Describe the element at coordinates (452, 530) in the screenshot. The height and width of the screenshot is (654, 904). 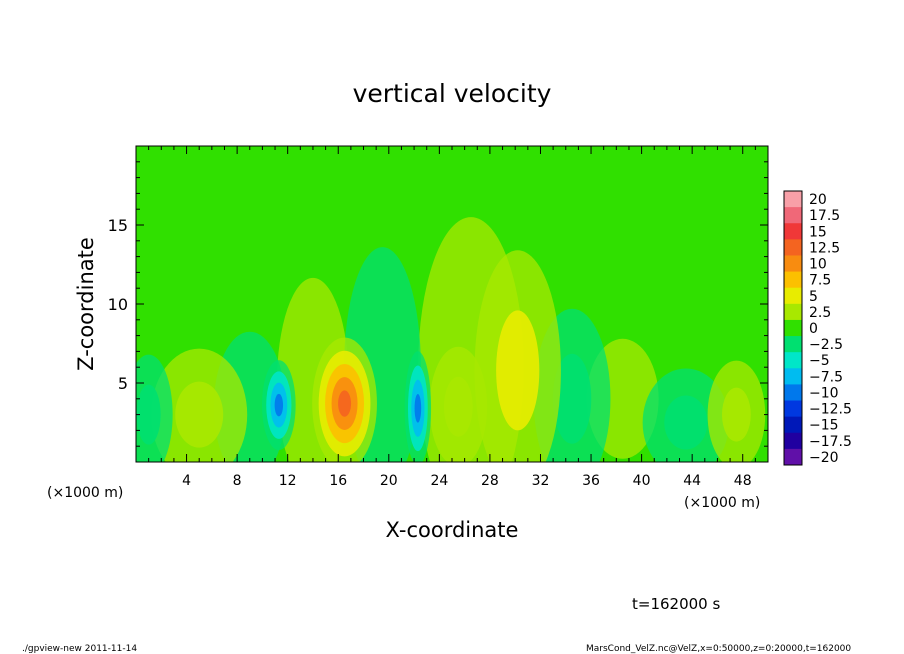
I see `x-axis-label: X-coordinate` at that location.